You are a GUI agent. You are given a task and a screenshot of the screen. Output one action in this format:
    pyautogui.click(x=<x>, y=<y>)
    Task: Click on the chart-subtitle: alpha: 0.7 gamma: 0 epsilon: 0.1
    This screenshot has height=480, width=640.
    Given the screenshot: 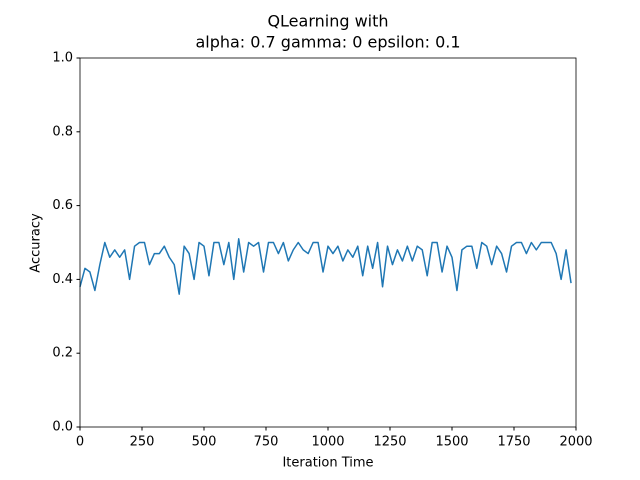 What is the action you would take?
    pyautogui.click(x=327, y=42)
    